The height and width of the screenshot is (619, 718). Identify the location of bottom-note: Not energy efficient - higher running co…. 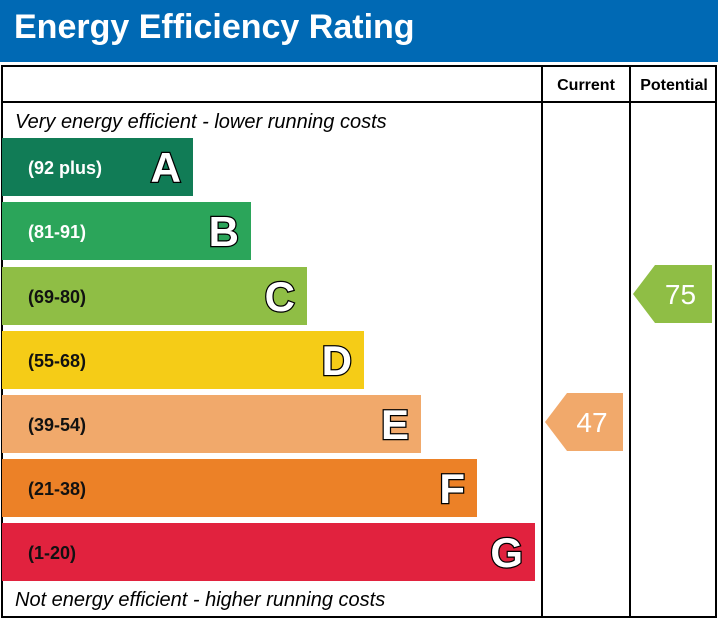
(200, 600).